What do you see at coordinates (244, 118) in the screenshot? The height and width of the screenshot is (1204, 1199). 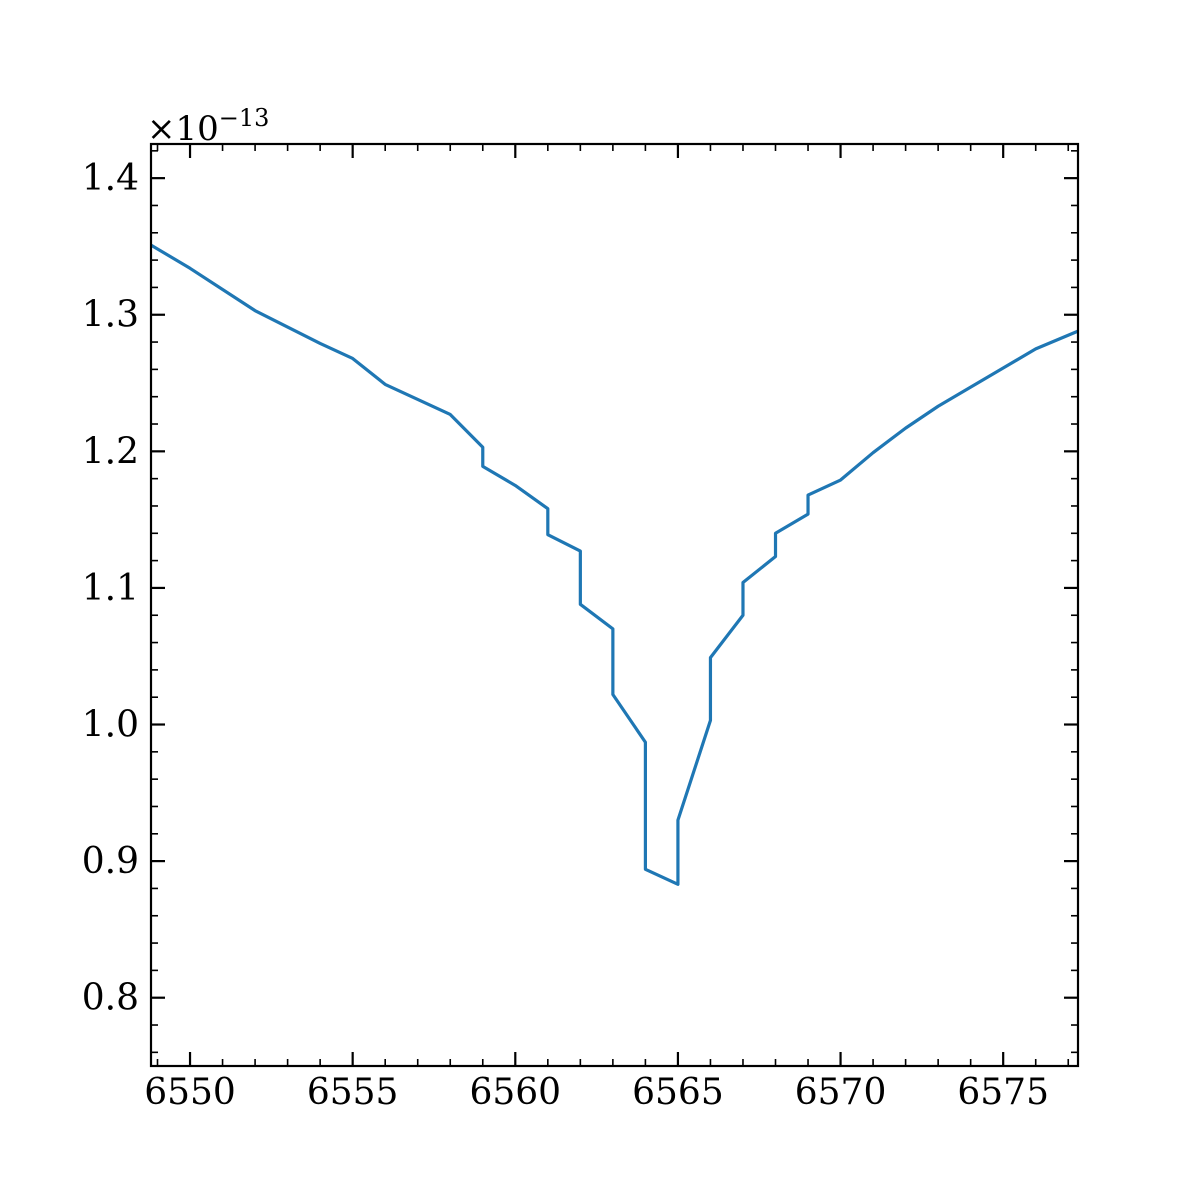 I see `y-scale-factor-exponent: −13` at bounding box center [244, 118].